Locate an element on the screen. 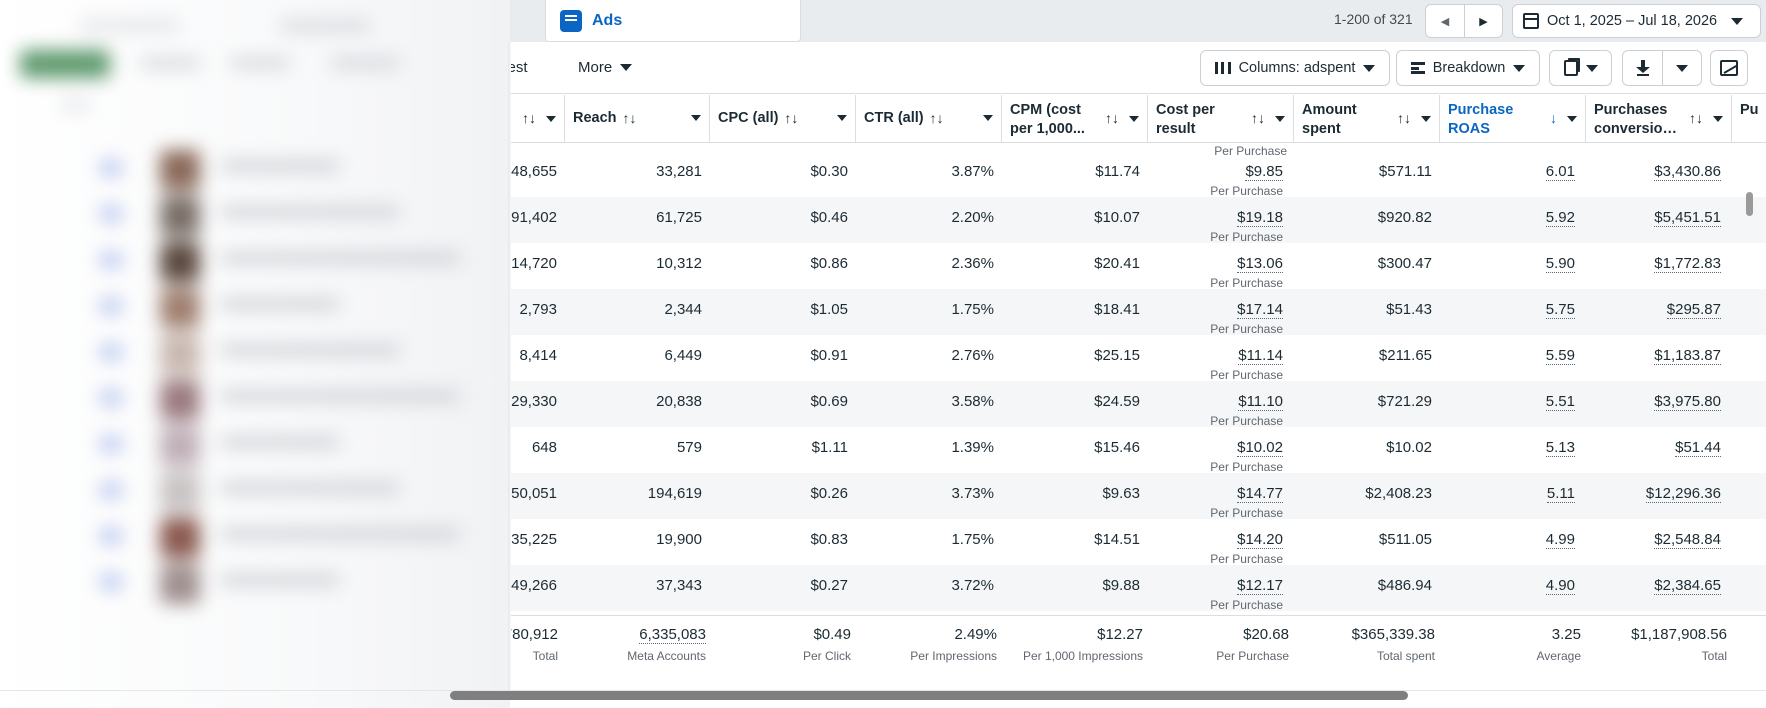 This screenshot has height=708, width=1766. cell-cpr: $12.17 is located at coordinates (1260, 586).